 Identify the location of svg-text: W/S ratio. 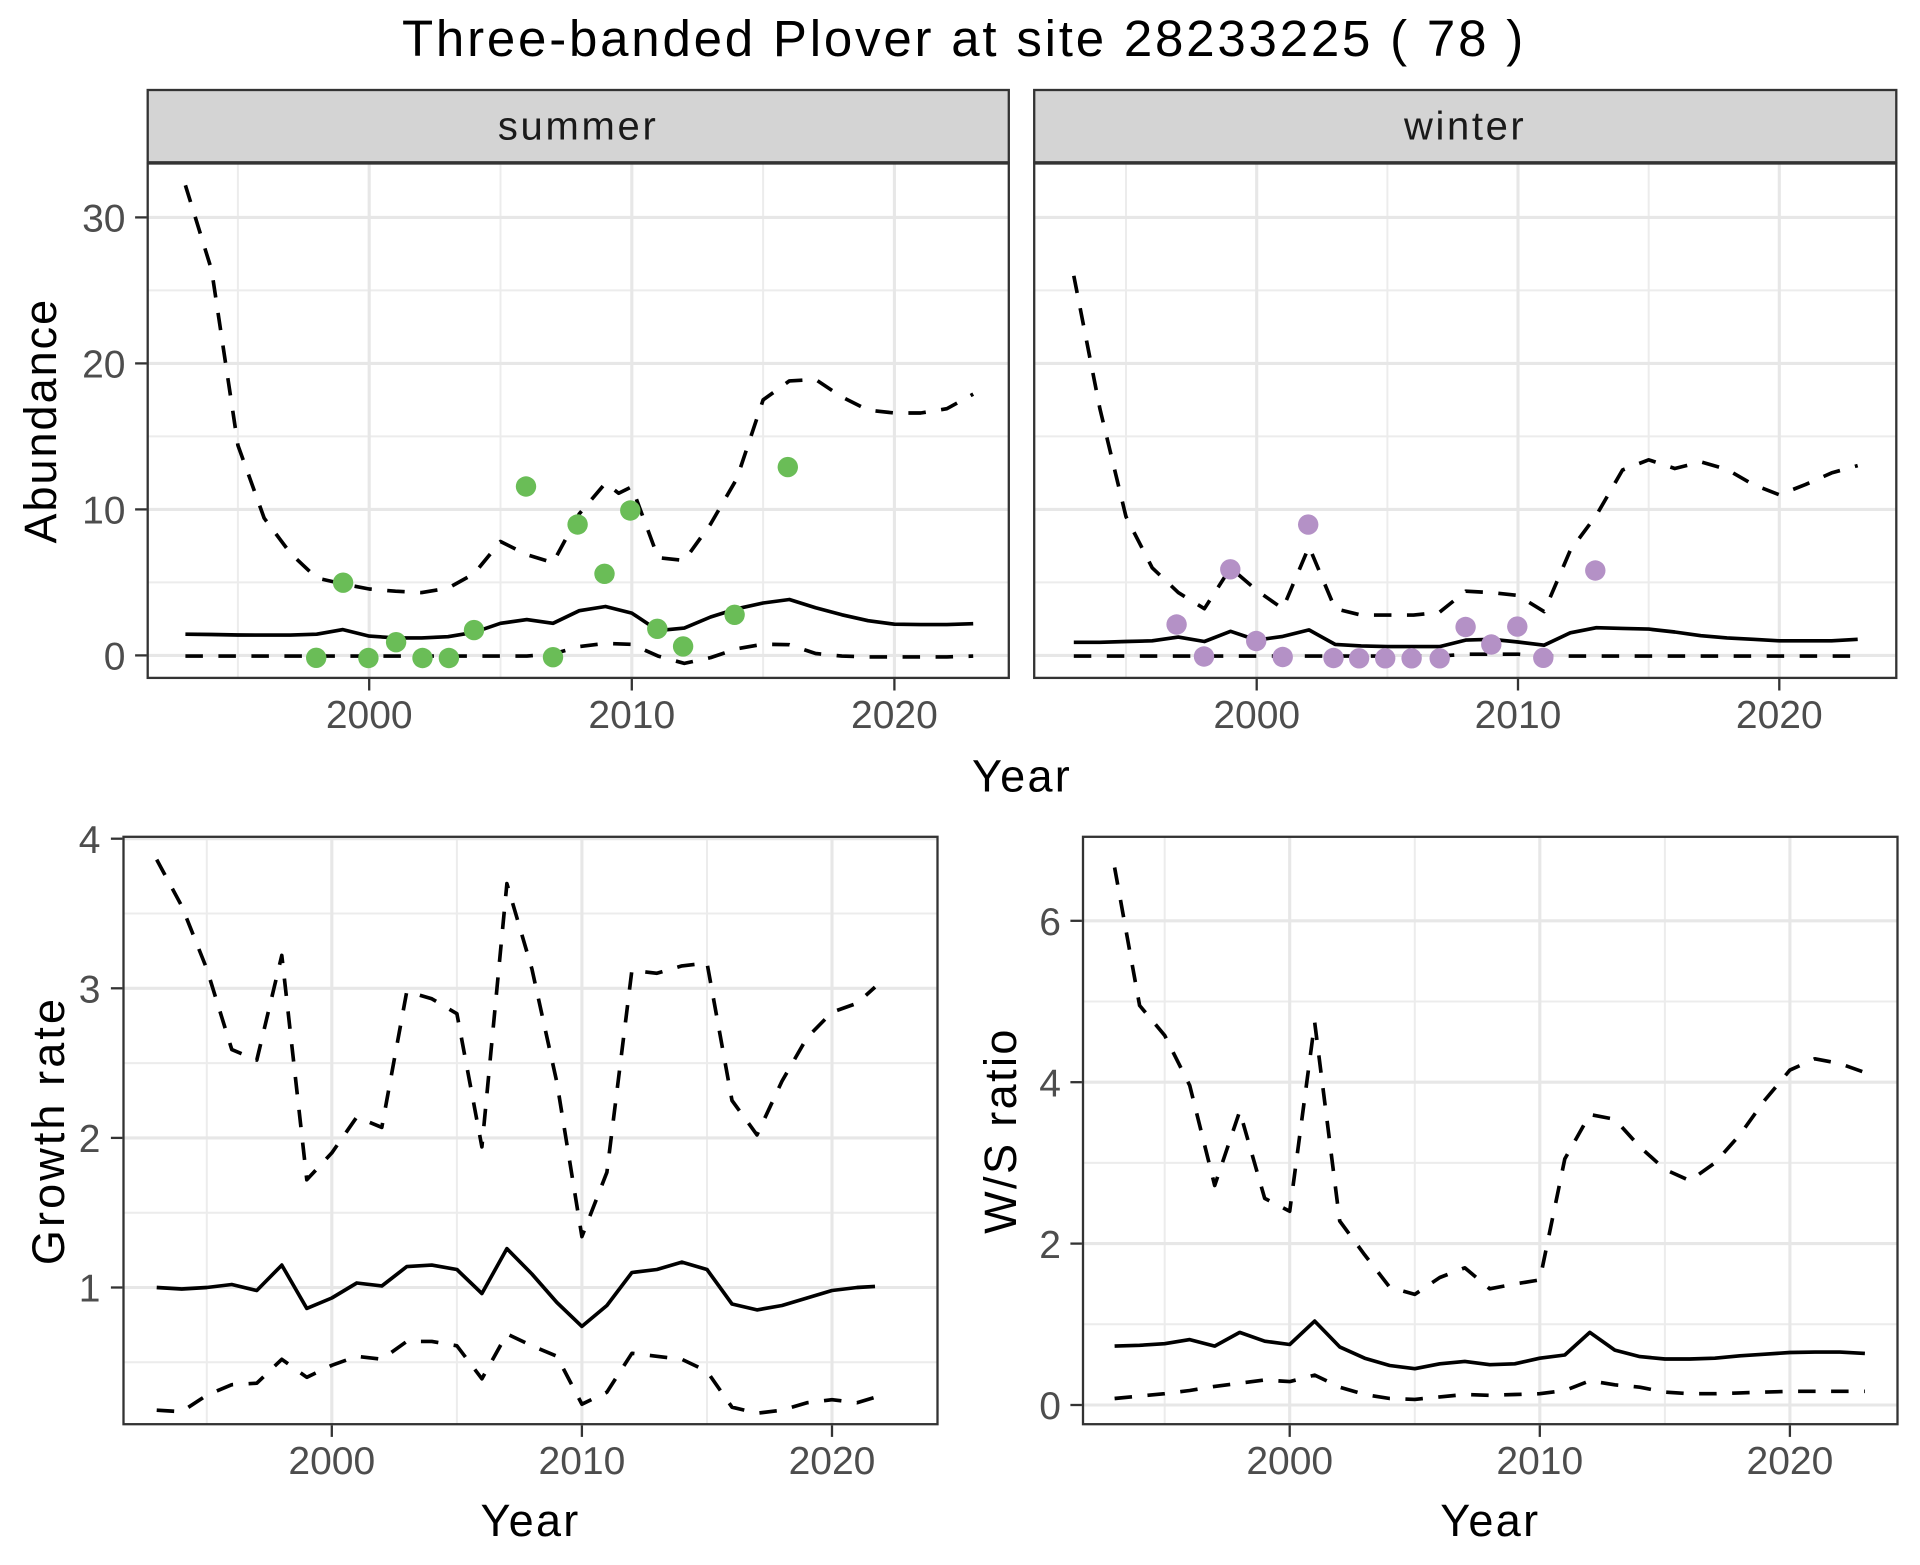
(1000, 1130).